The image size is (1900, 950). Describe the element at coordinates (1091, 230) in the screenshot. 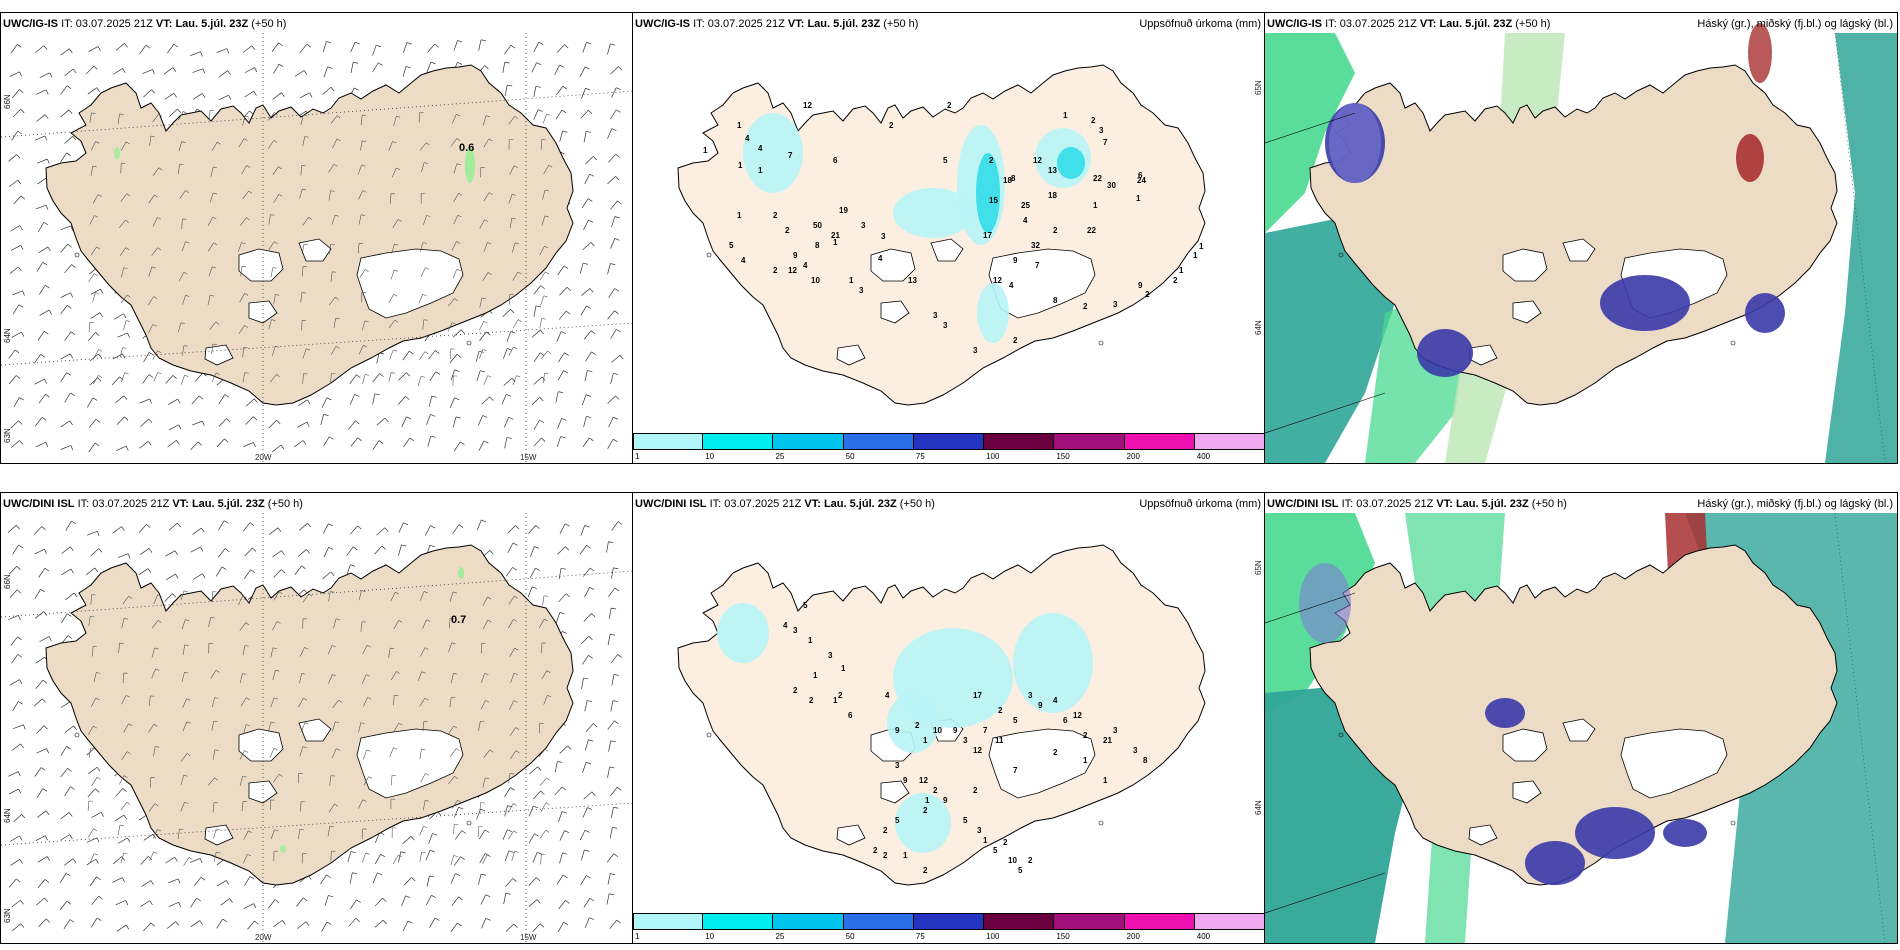

I see `precip-value: 22` at that location.